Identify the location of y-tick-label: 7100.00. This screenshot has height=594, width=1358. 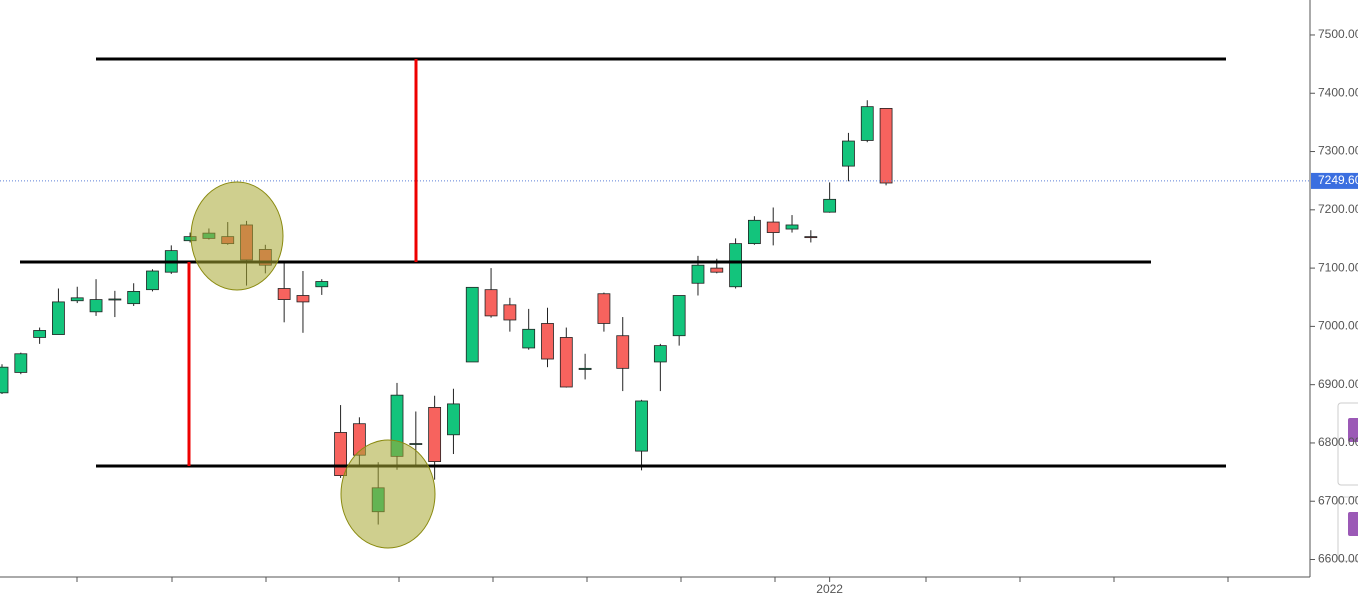
(1338, 267).